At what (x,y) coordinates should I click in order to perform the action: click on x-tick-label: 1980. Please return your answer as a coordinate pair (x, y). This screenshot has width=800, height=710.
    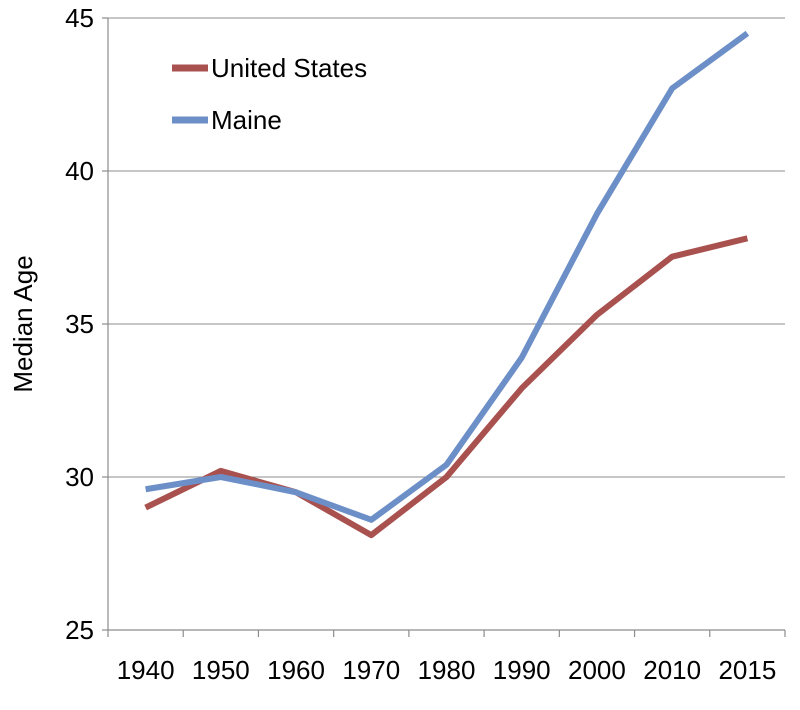
    Looking at the image, I should click on (447, 670).